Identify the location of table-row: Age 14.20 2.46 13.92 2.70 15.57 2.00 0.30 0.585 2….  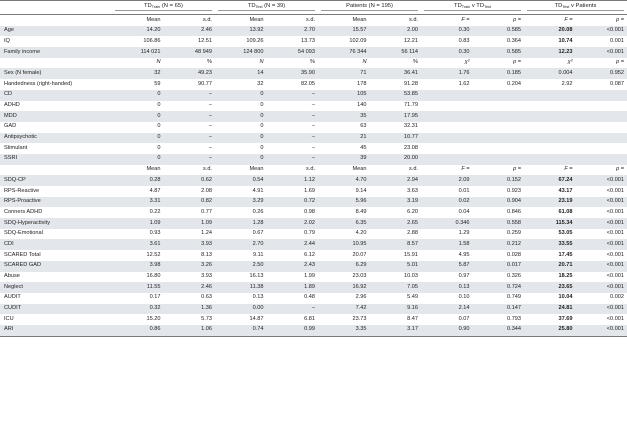
(313, 31).